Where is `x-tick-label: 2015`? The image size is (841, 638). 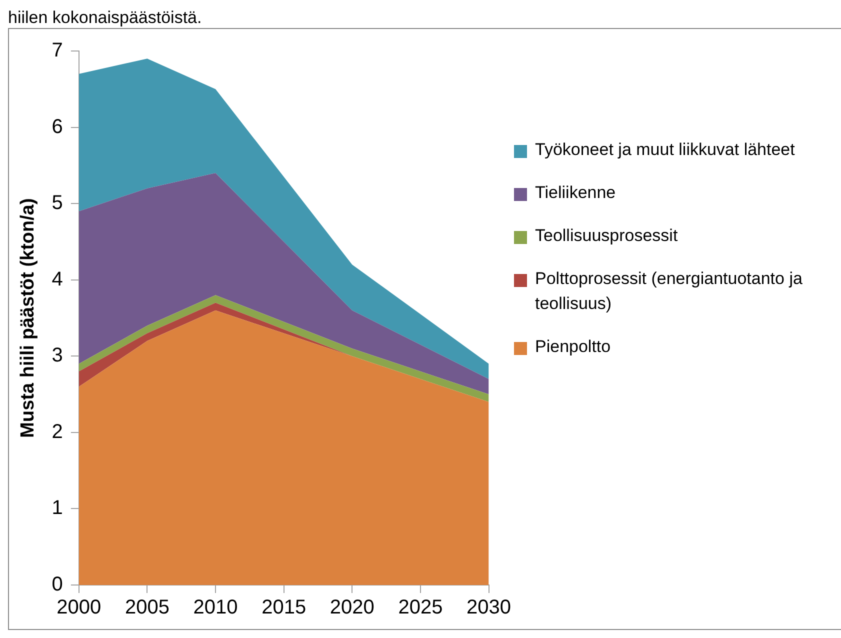 x-tick-label: 2015 is located at coordinates (284, 607).